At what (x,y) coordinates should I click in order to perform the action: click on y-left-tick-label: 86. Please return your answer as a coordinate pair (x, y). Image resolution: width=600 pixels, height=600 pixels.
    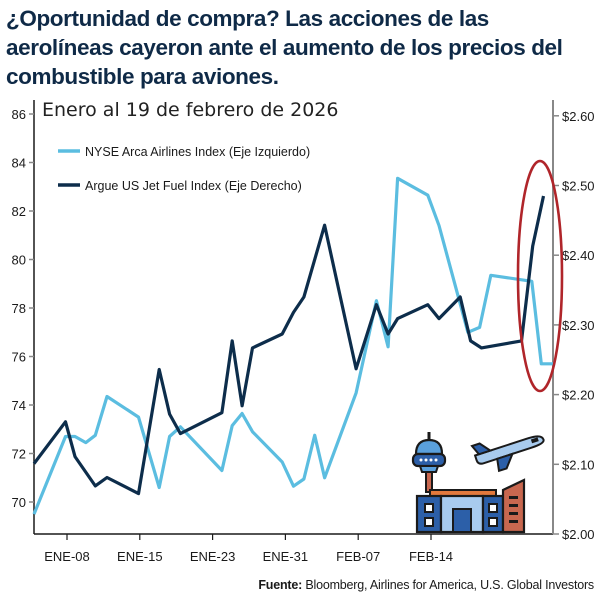
    Looking at the image, I should click on (19, 114).